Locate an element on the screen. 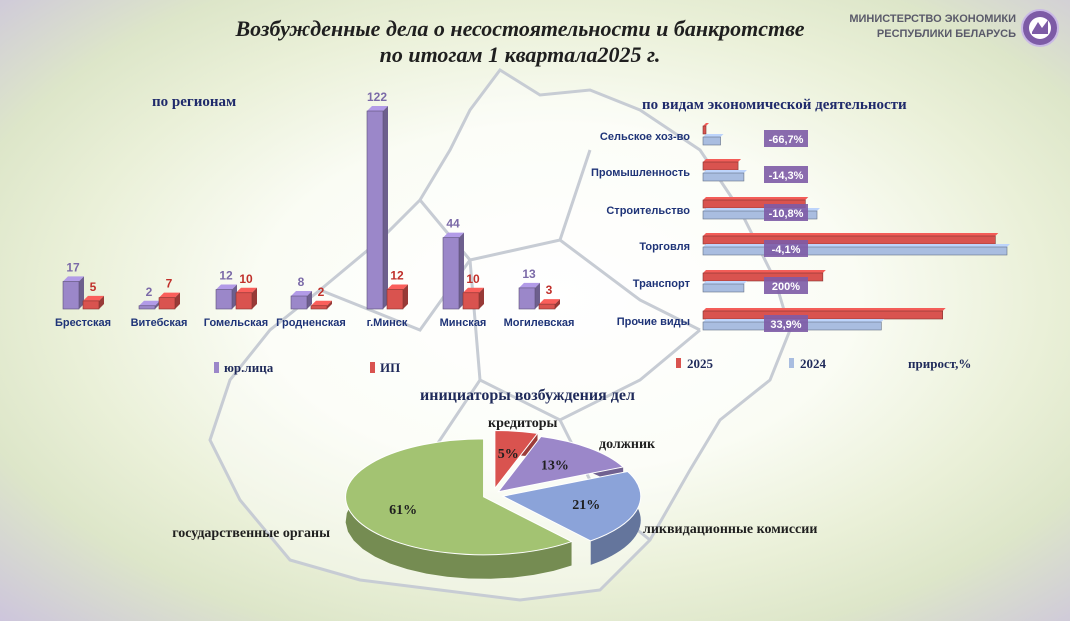 The height and width of the screenshot is (621, 1070). pie-value-label-0: 5% is located at coordinates (508, 454).